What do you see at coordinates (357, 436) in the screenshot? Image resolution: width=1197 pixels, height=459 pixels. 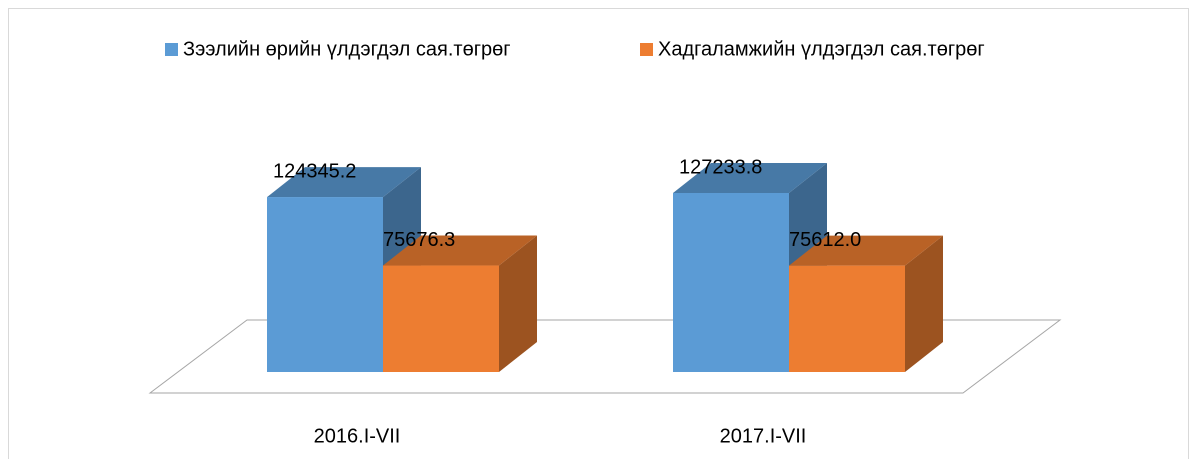 I see `x-tick-label: 2016.I-VII` at bounding box center [357, 436].